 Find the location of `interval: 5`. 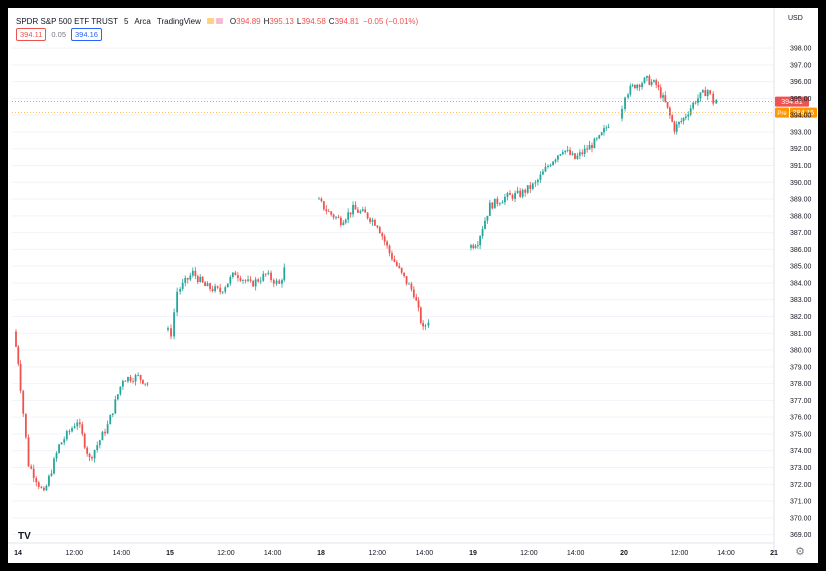

interval: 5 is located at coordinates (126, 21).